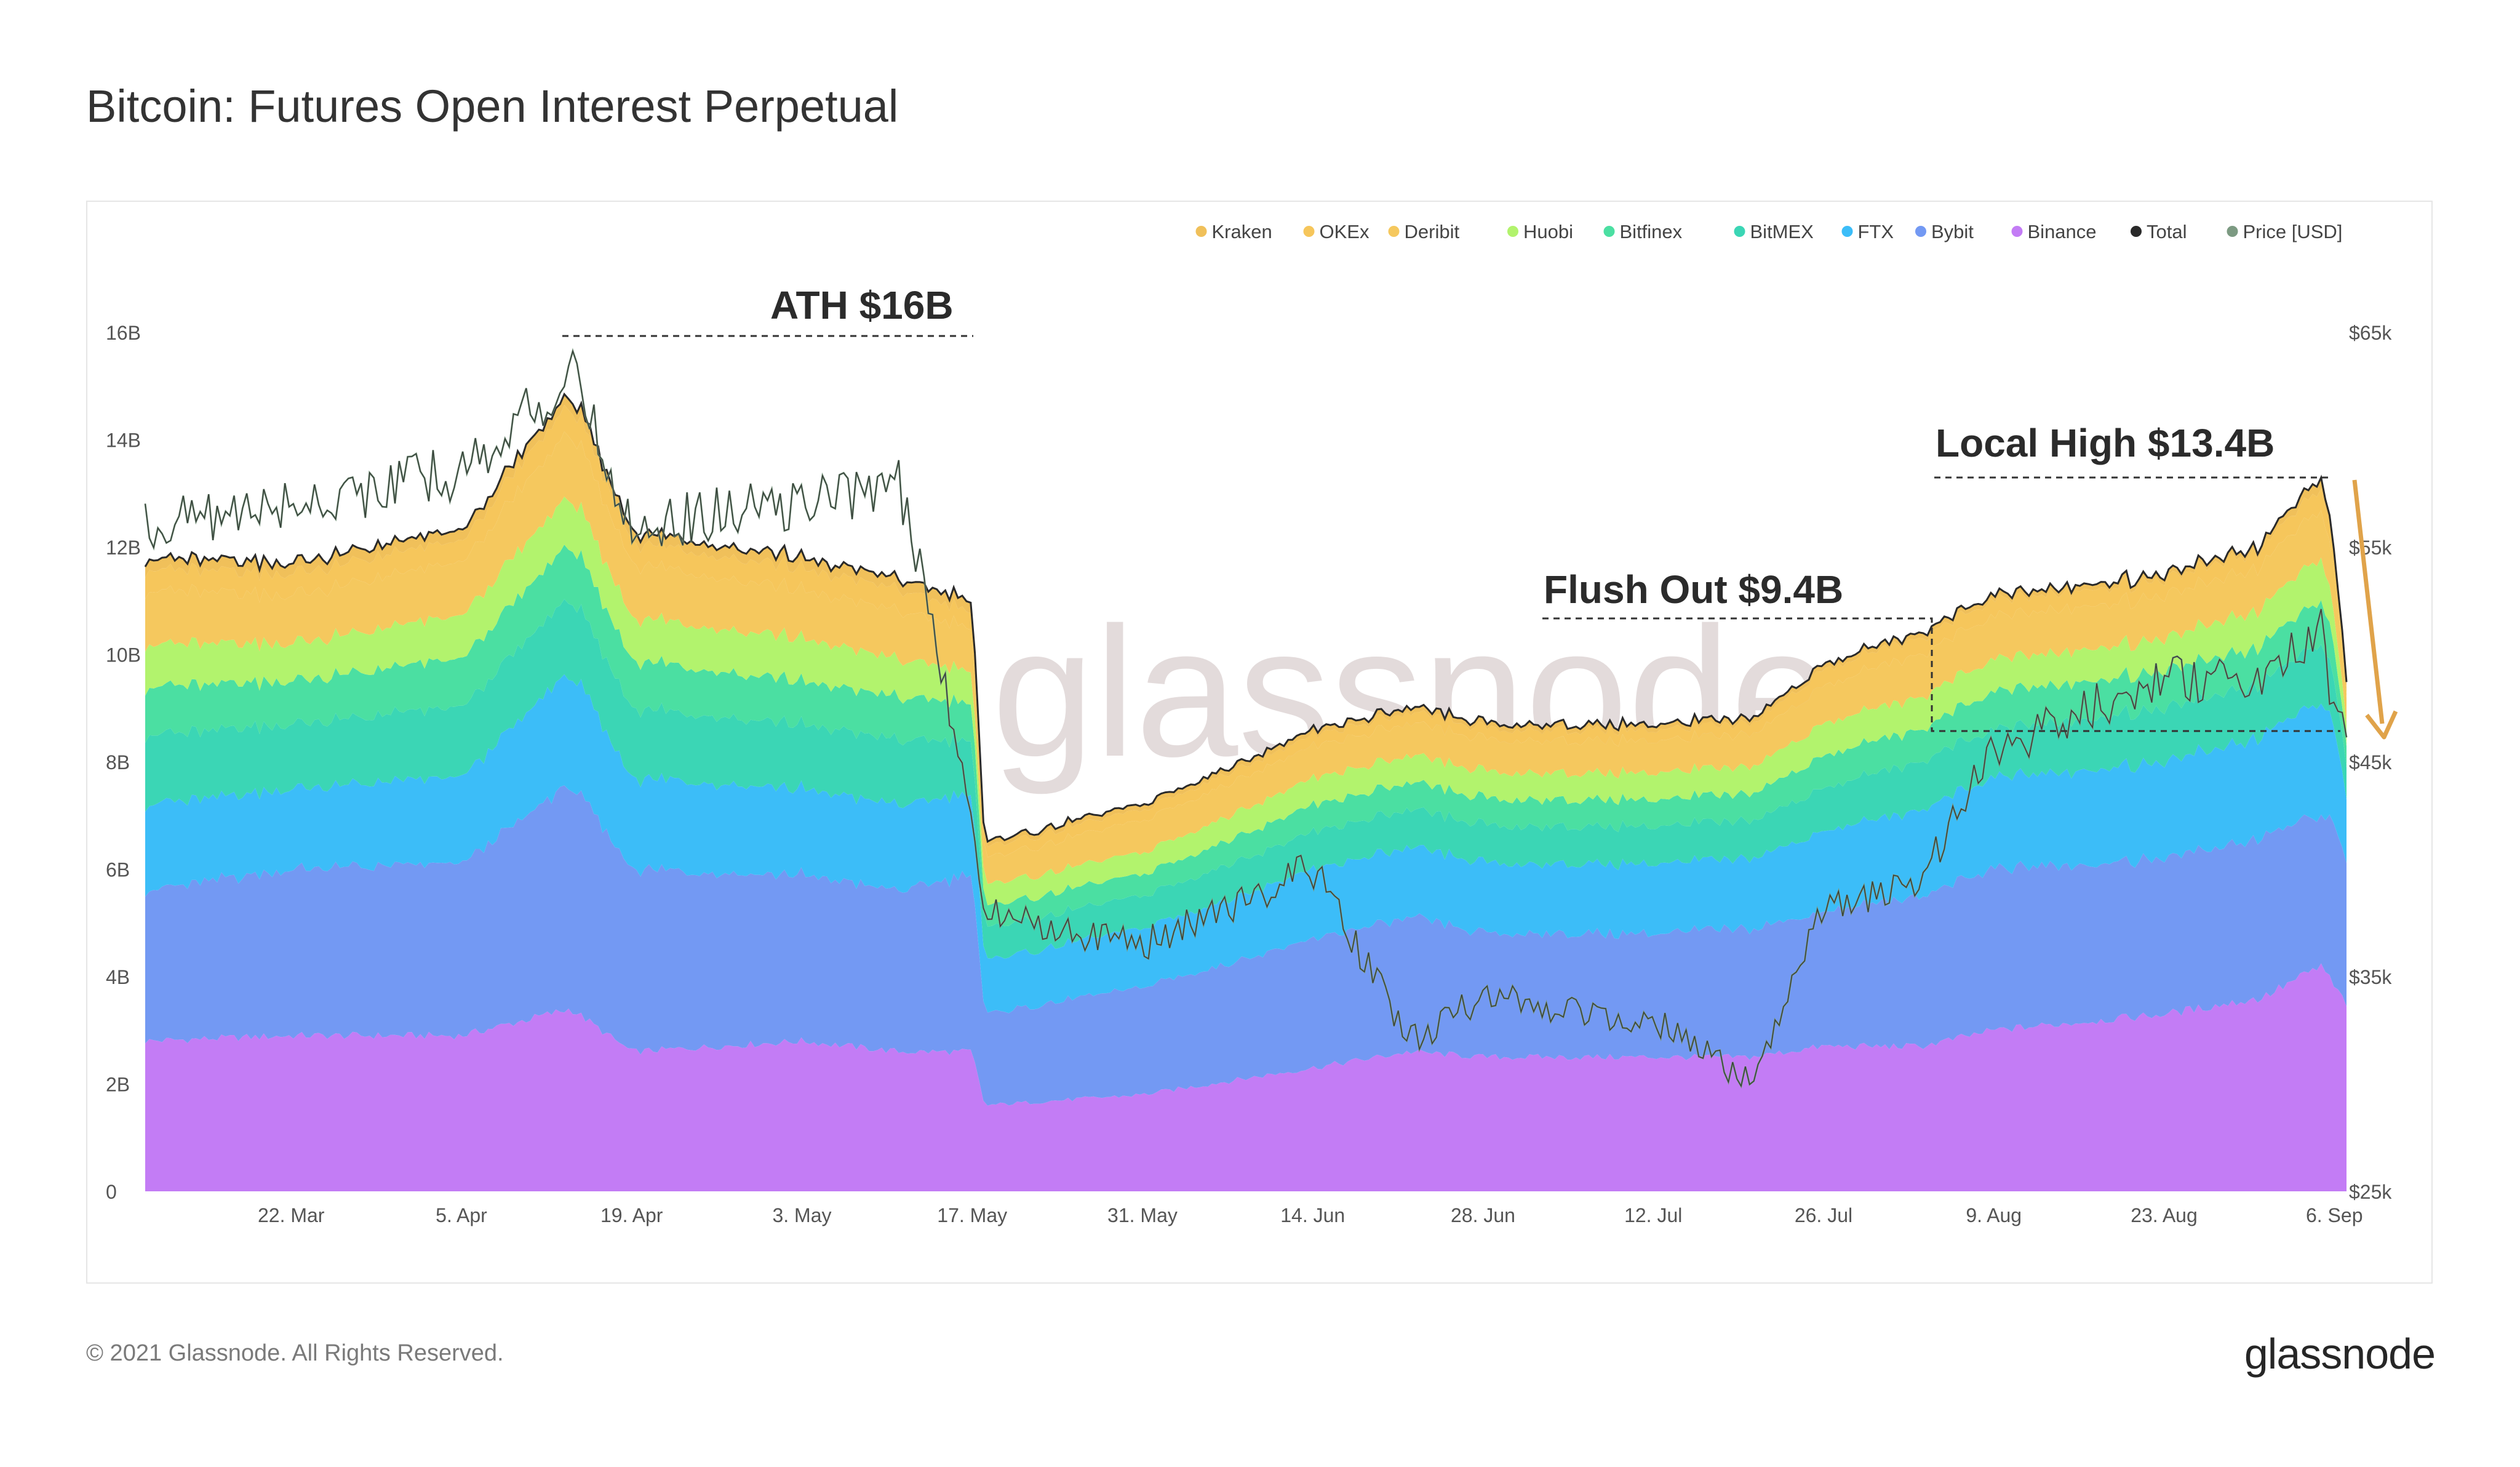 The width and height of the screenshot is (2520, 1467). Describe the element at coordinates (2164, 1215) in the screenshot. I see `x-tick-label: 23. Aug` at that location.